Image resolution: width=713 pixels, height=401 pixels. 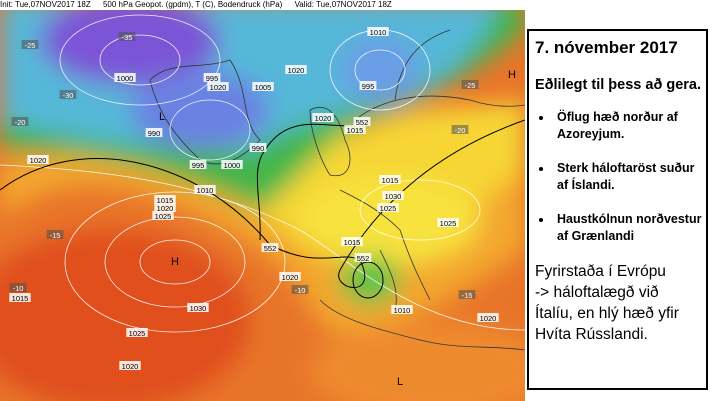 I want to click on pressure-label: 1005, so click(x=263, y=87).